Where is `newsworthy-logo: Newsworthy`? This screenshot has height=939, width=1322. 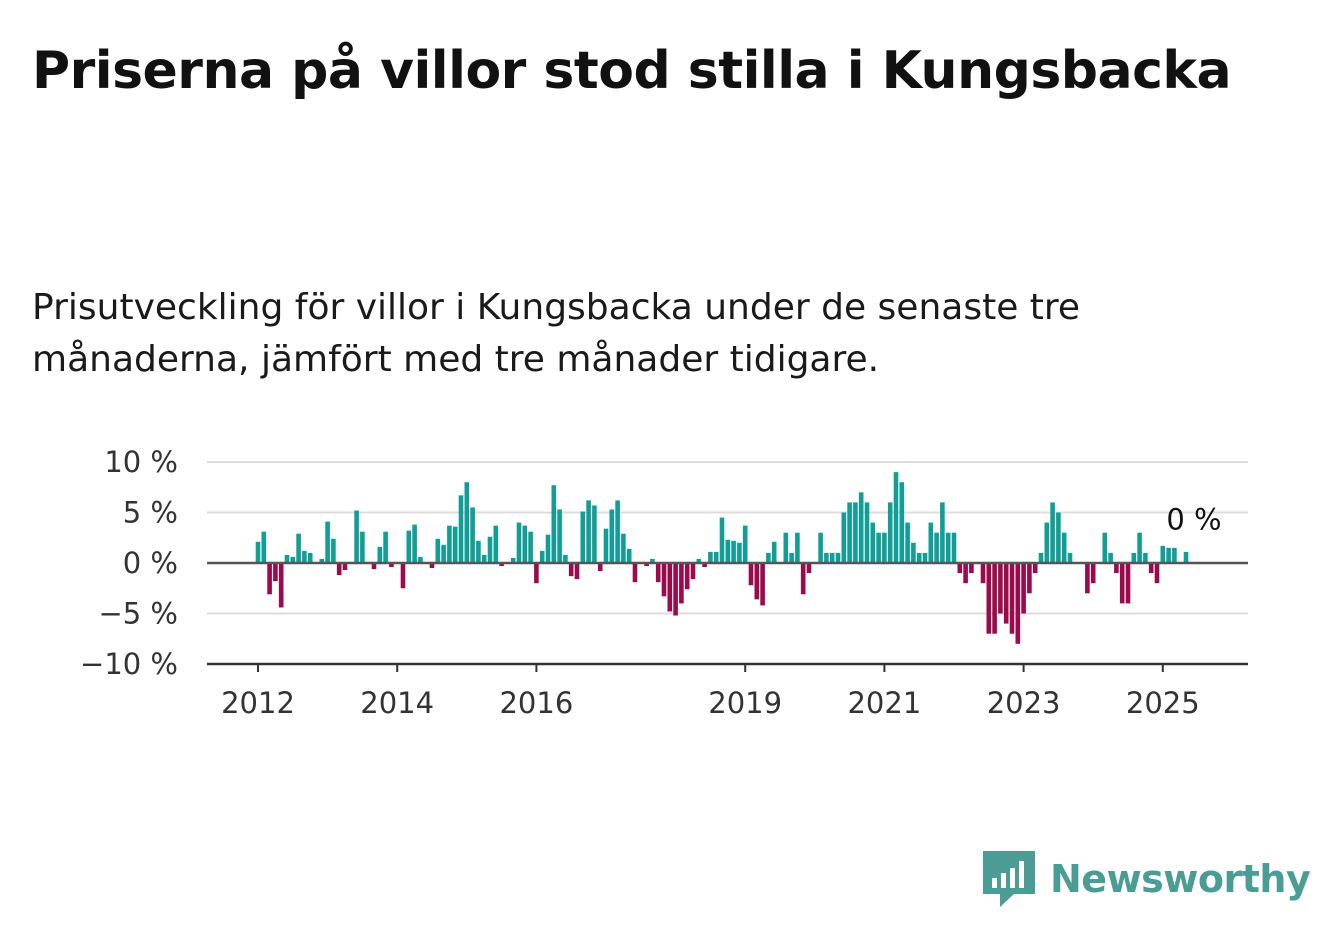 newsworthy-logo: Newsworthy is located at coordinates (1145, 879).